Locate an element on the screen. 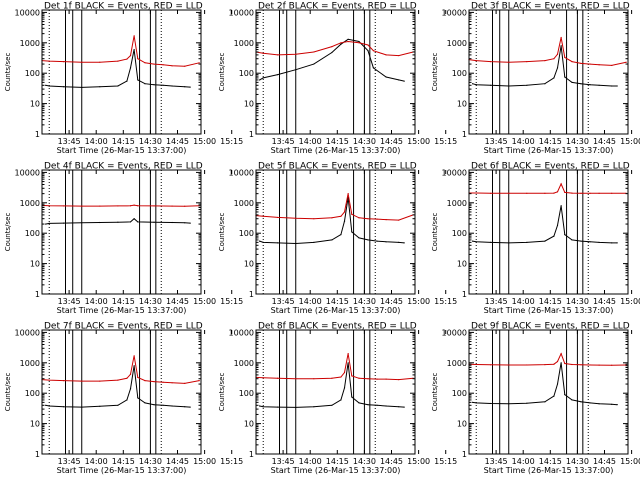  y-tick-label: 100 is located at coordinates (246, 393).